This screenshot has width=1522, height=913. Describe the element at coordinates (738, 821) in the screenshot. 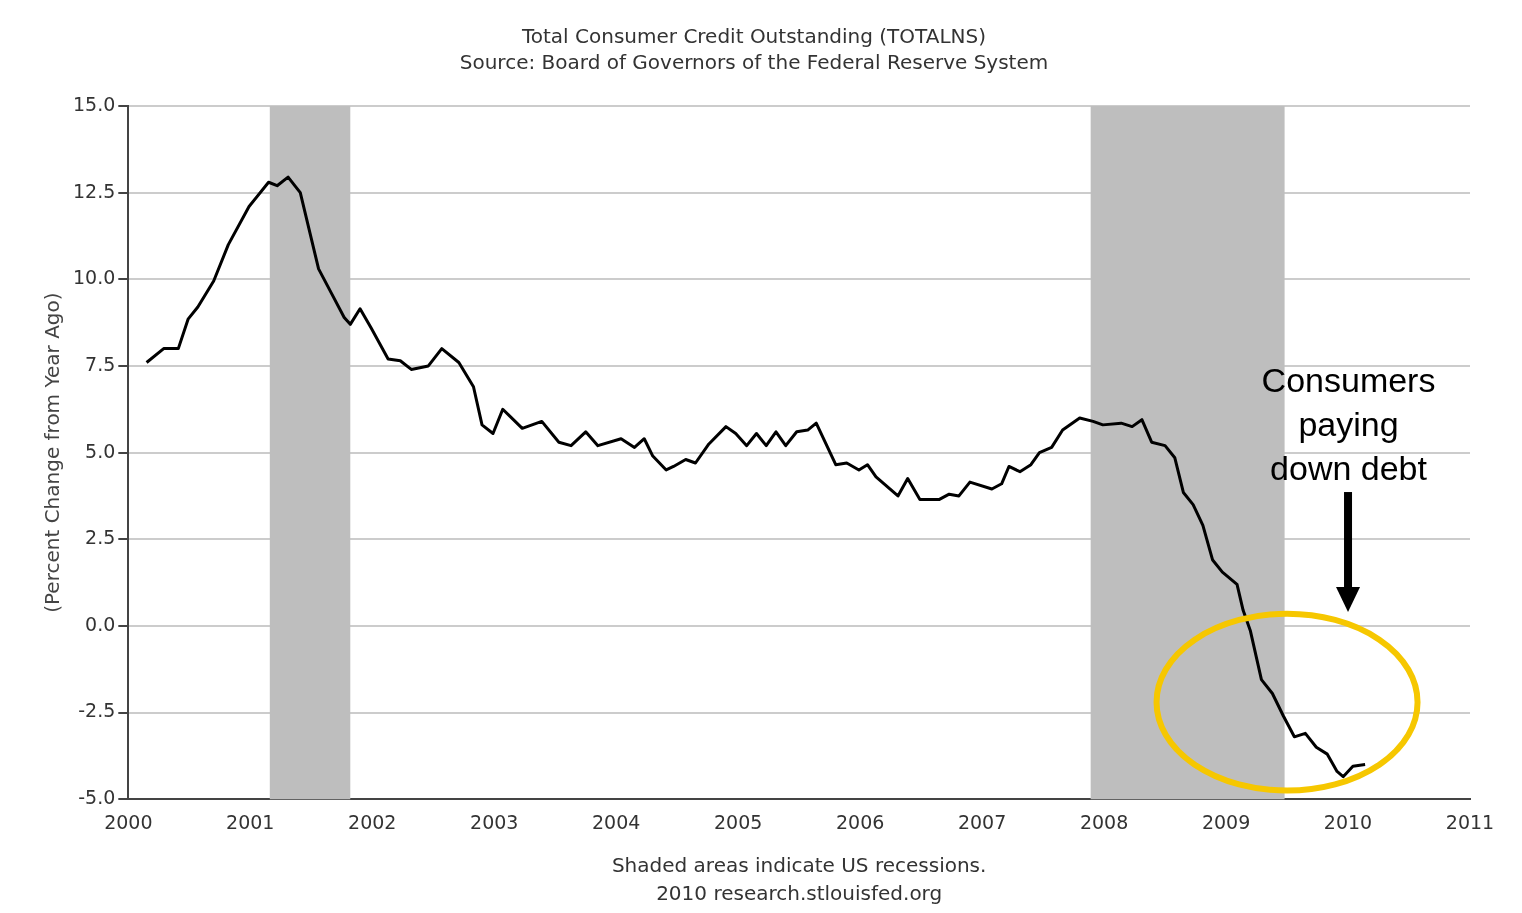

I see `x-tick-label: 2005` at that location.